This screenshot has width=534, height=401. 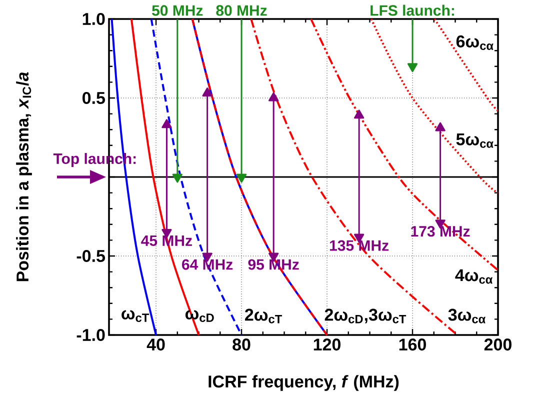 I want to click on y-tick-label: -0.5, so click(x=90, y=256).